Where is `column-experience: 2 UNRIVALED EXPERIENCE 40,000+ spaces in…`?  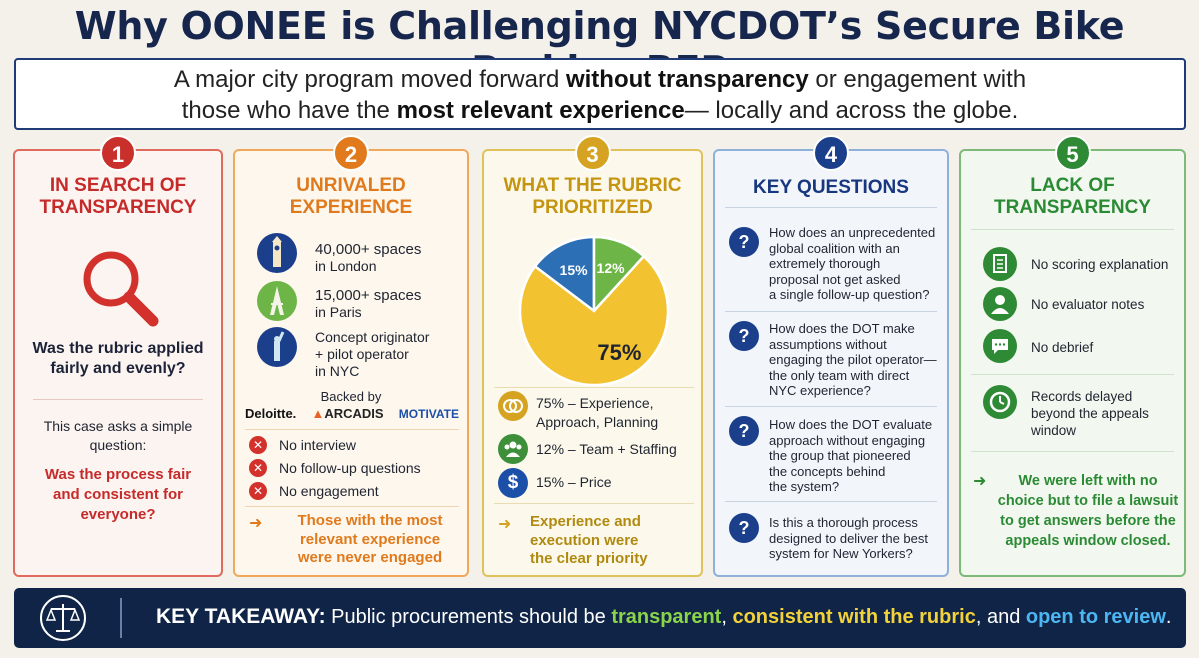
column-experience: 2 UNRIVALED EXPERIENCE 40,000+ spaces in… is located at coordinates (351, 356).